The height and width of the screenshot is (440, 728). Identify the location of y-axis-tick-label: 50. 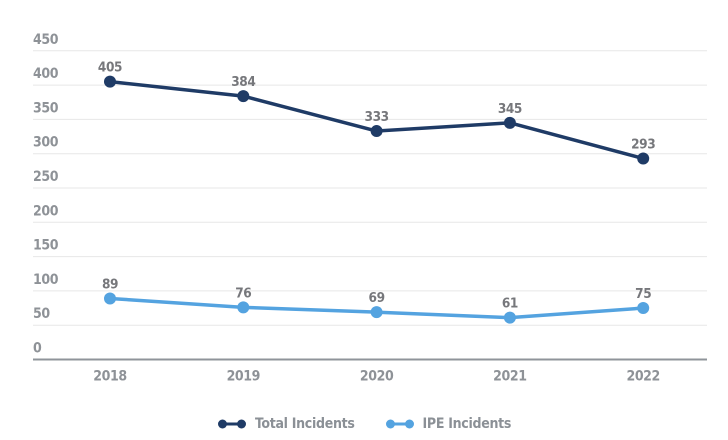
(41, 314).